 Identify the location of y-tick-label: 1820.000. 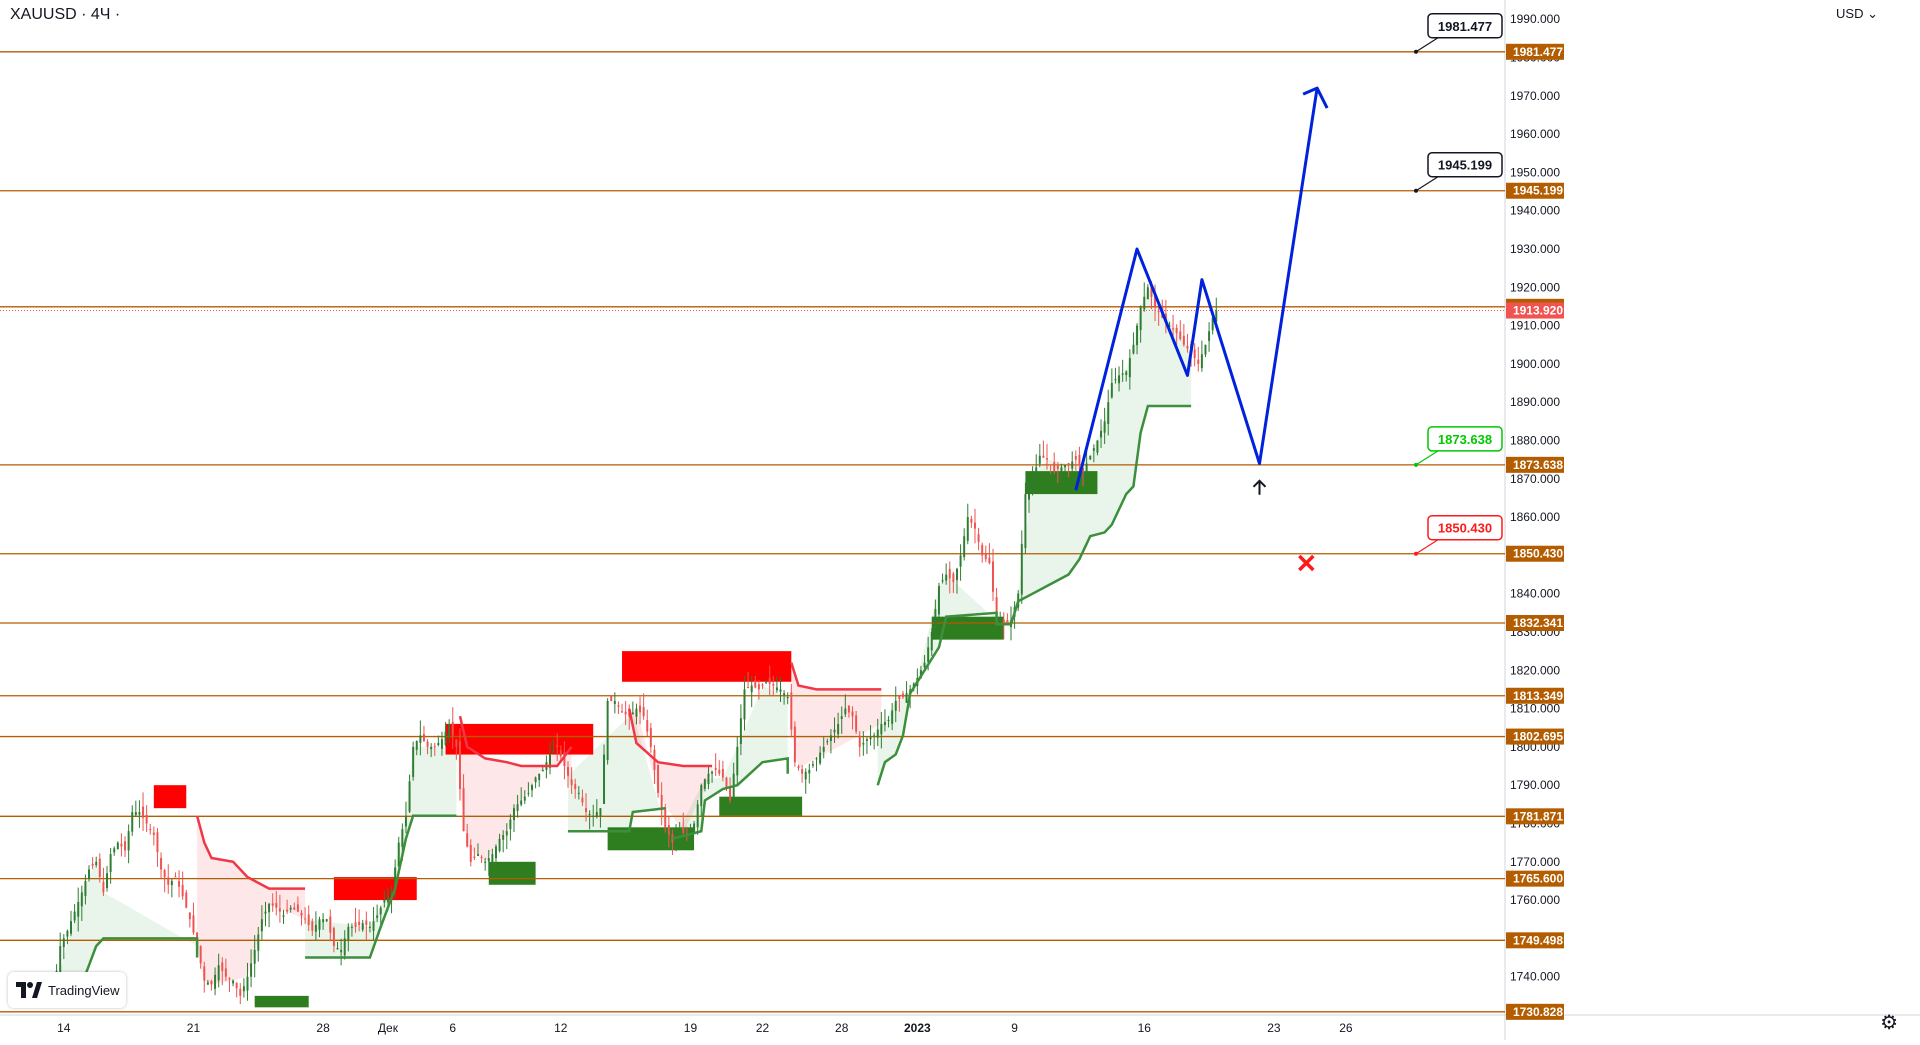
(1535, 670).